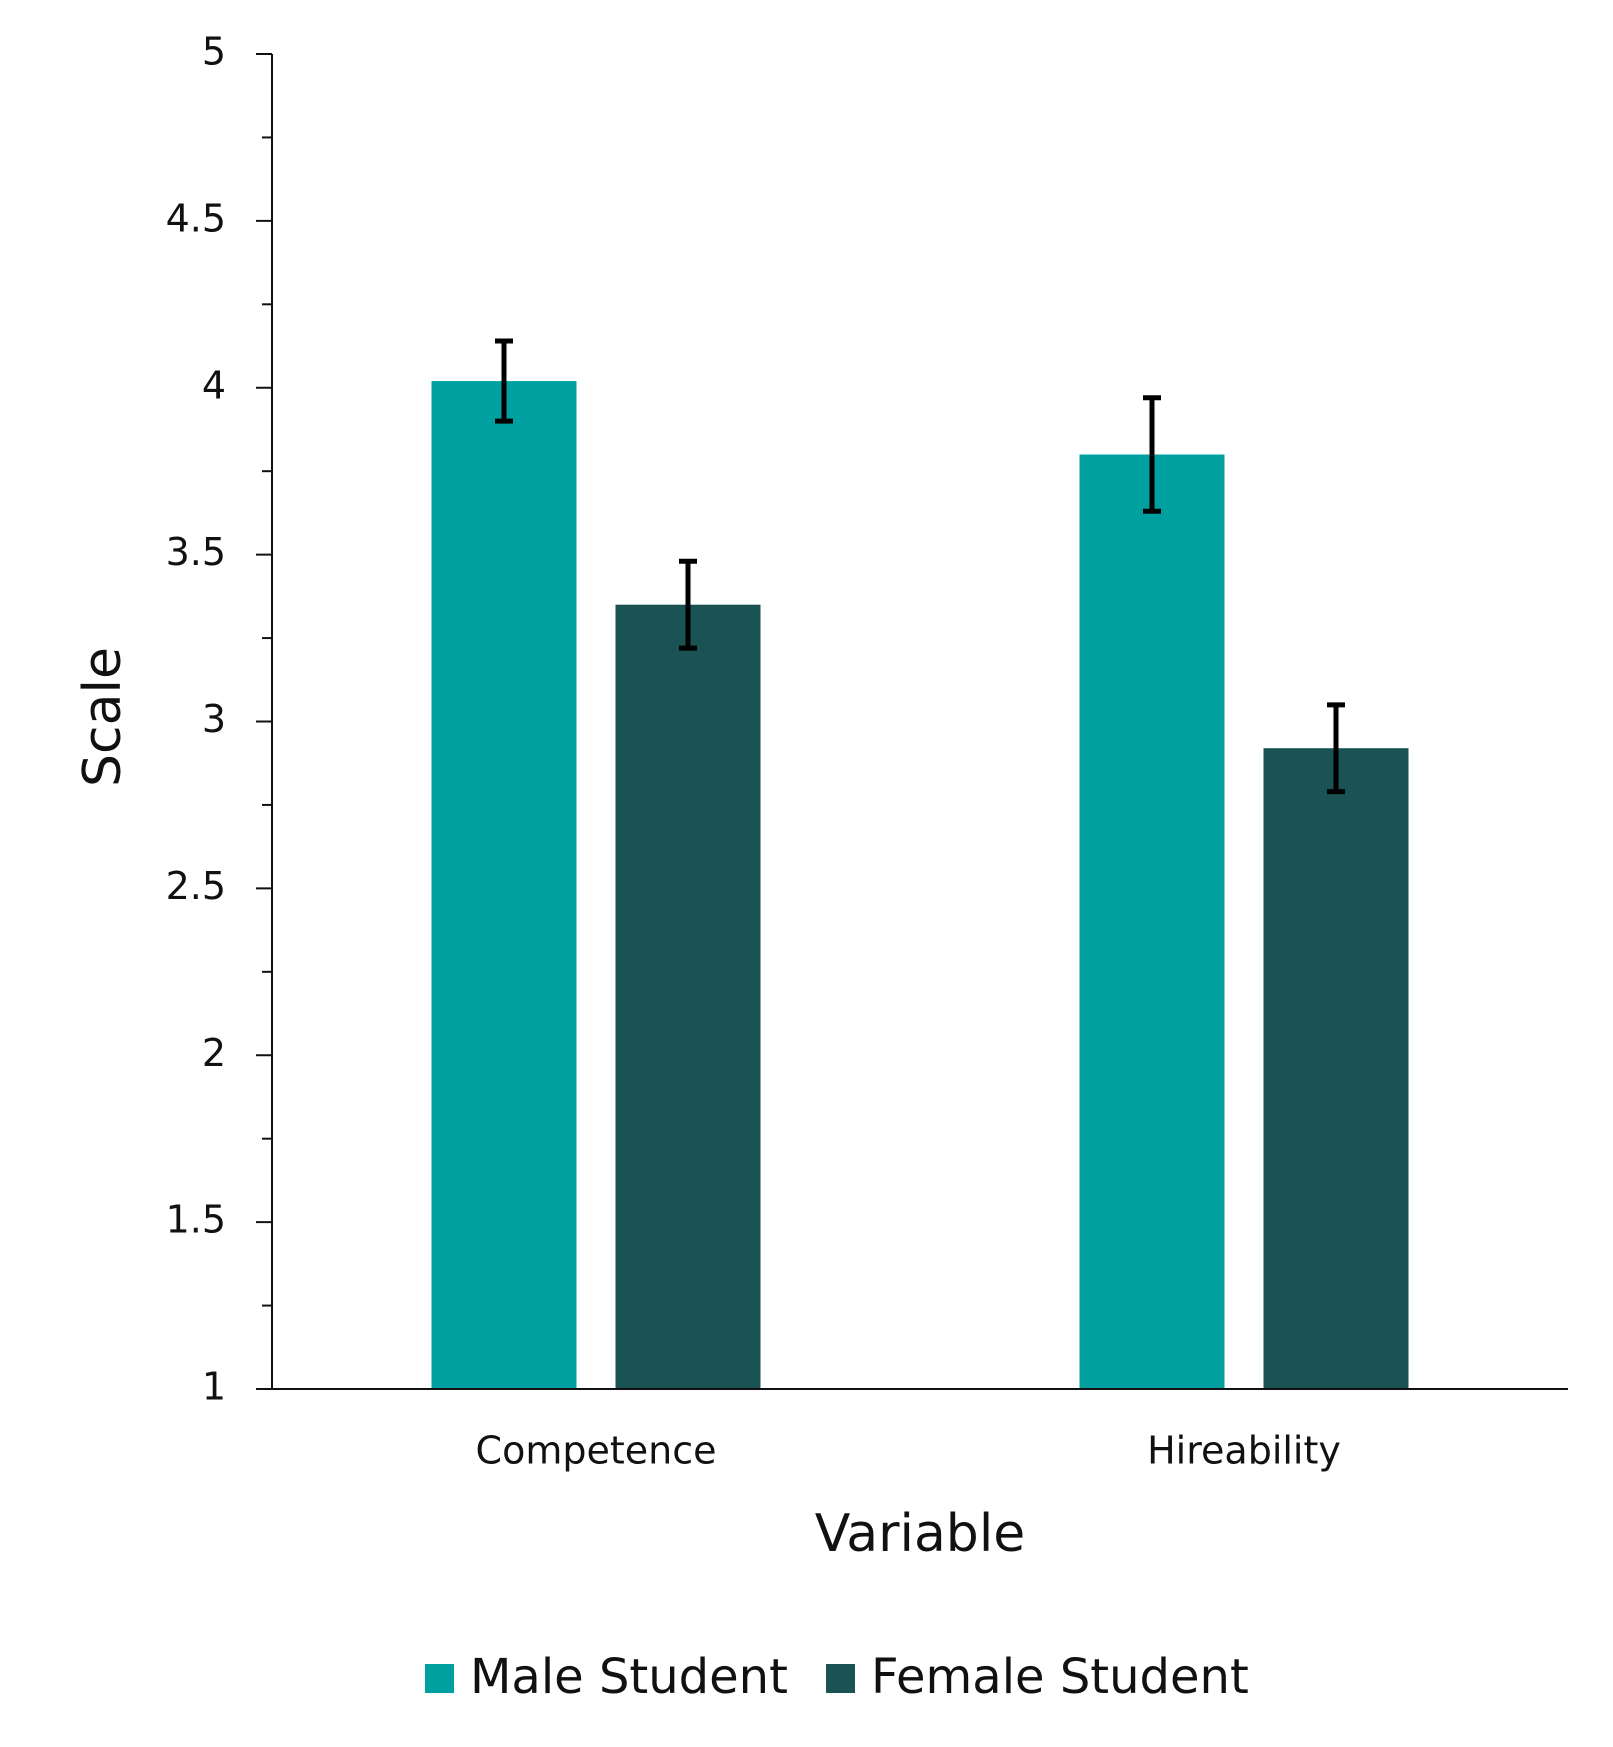 The image size is (1613, 1747). I want to click on legend-label: Male Student, so click(629, 1677).